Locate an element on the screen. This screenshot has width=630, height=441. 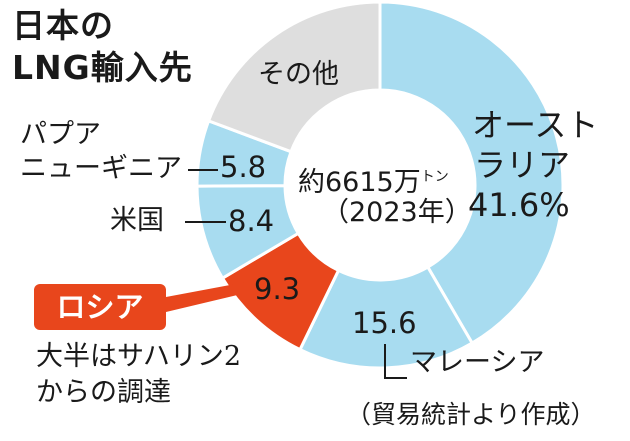
center-total-value: 約6615万 is located at coordinates (359, 182).